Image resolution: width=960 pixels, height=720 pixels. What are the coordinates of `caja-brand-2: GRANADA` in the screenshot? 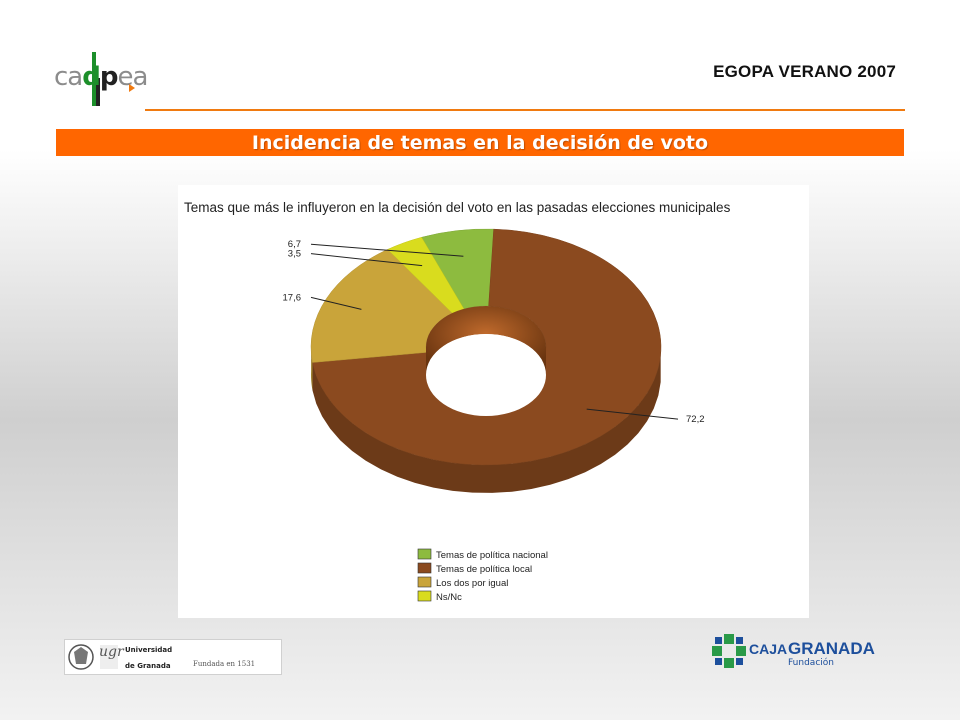 It's located at (831, 648).